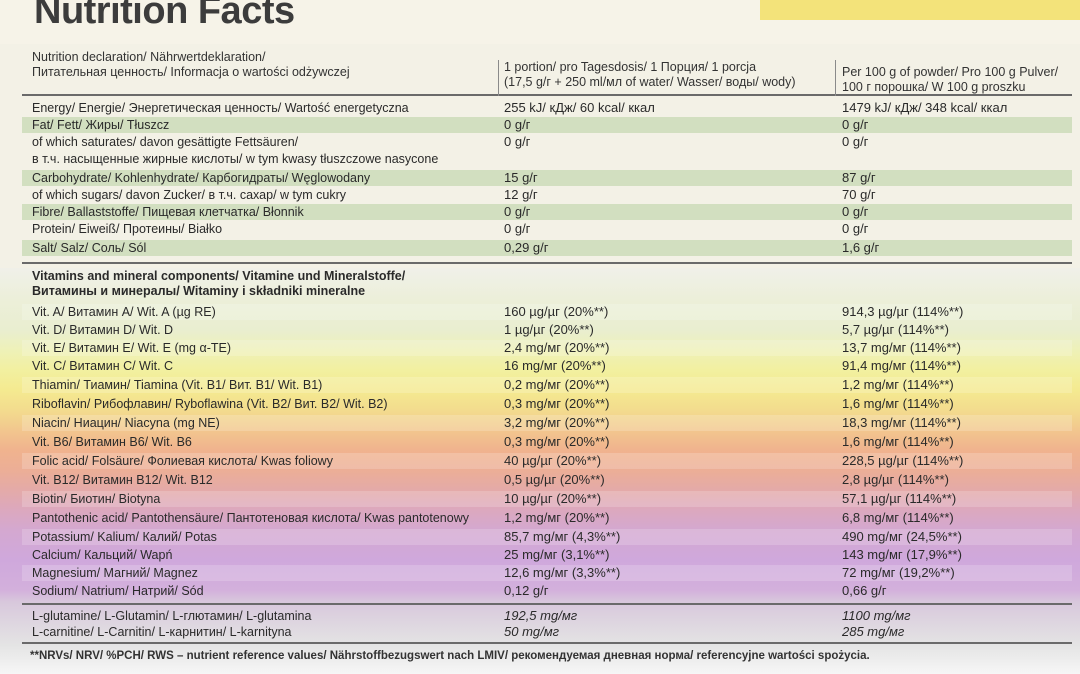  Describe the element at coordinates (547, 604) in the screenshot. I see `divider-amino` at that location.